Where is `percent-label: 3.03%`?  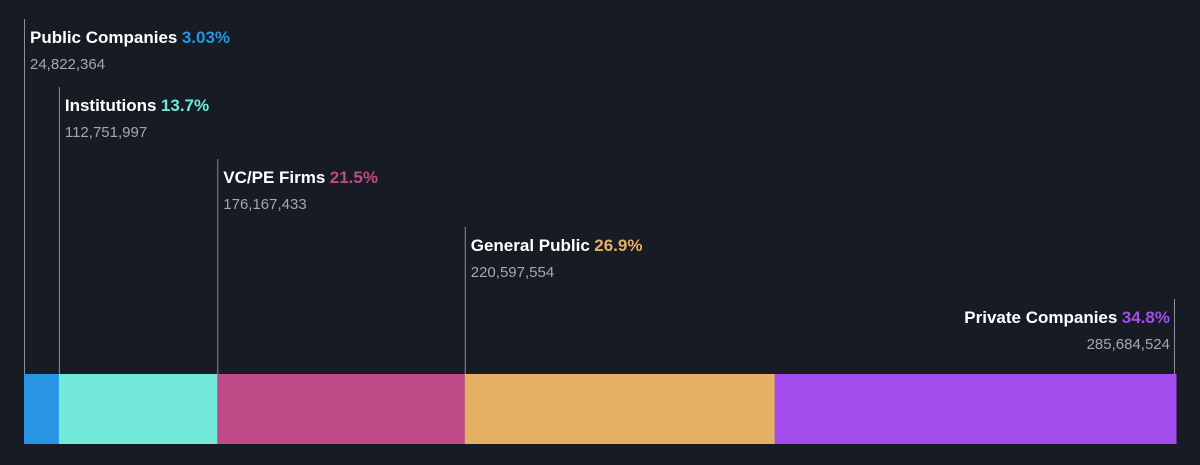 percent-label: 3.03% is located at coordinates (206, 37).